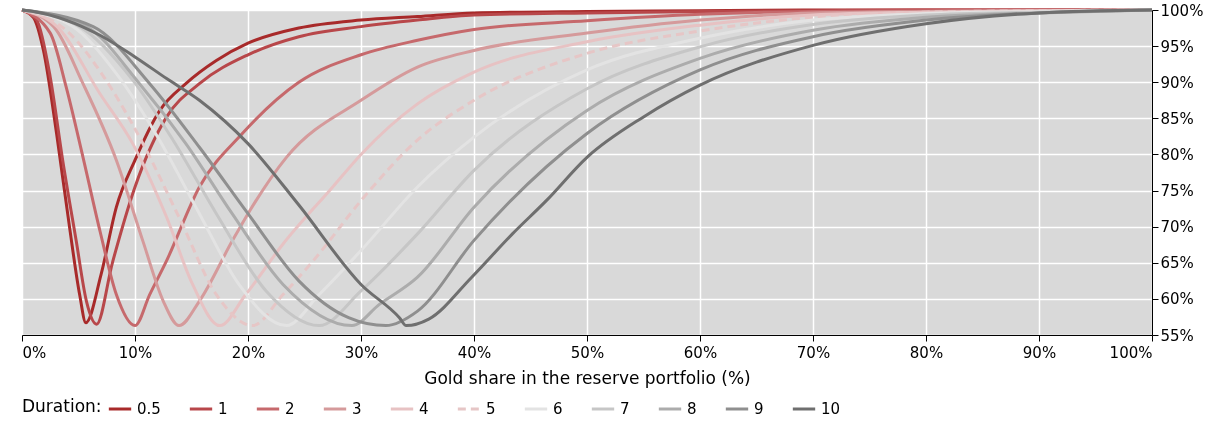 This screenshot has width=1221, height=439. Describe the element at coordinates (1177, 263) in the screenshot. I see `y-tick-label: 65%` at that location.